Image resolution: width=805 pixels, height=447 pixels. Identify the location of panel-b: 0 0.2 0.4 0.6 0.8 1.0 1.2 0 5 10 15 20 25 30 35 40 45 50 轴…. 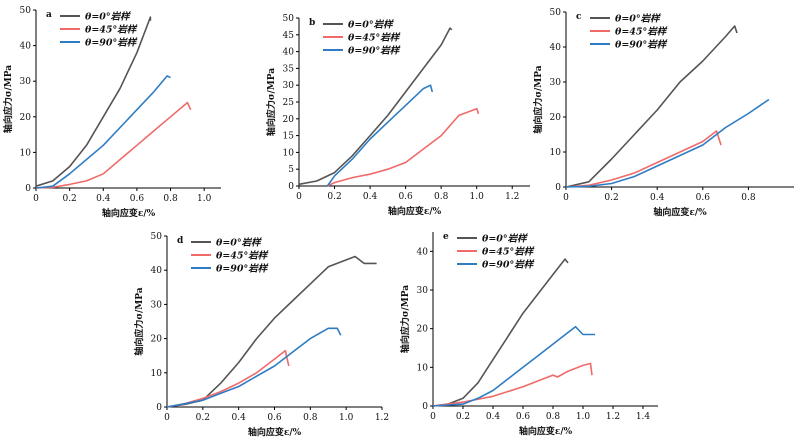
(397, 115).